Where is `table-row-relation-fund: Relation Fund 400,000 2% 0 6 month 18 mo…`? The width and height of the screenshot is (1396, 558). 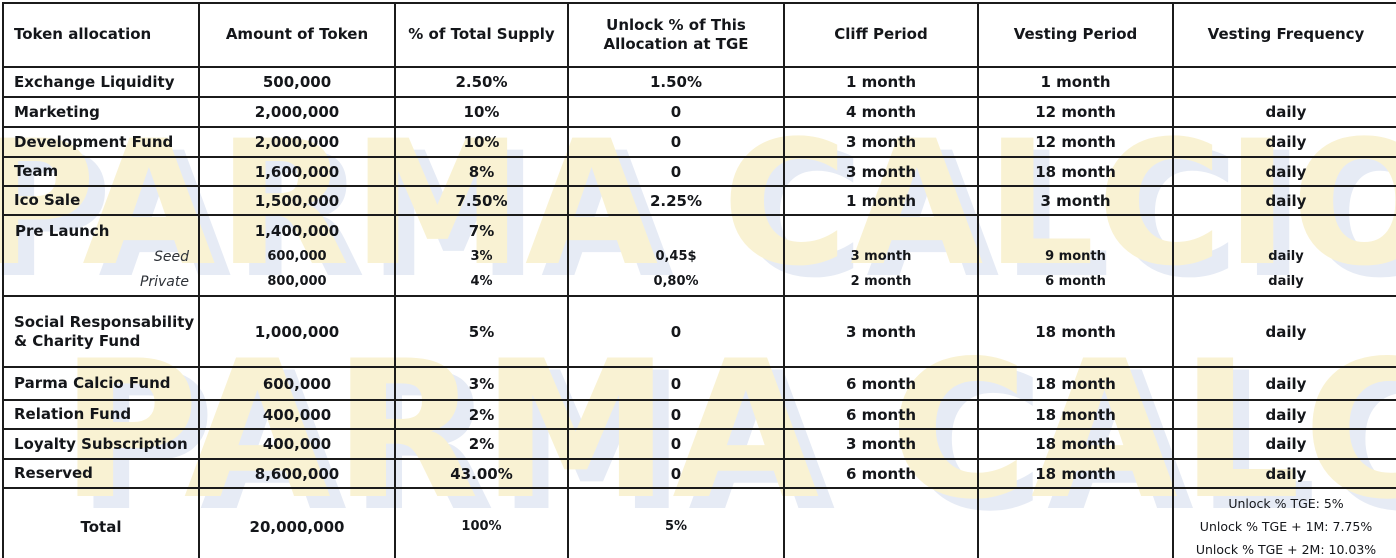
table-row-relation-fund: Relation Fund 400,000 2% 0 6 month 18 mo… is located at coordinates (699, 414).